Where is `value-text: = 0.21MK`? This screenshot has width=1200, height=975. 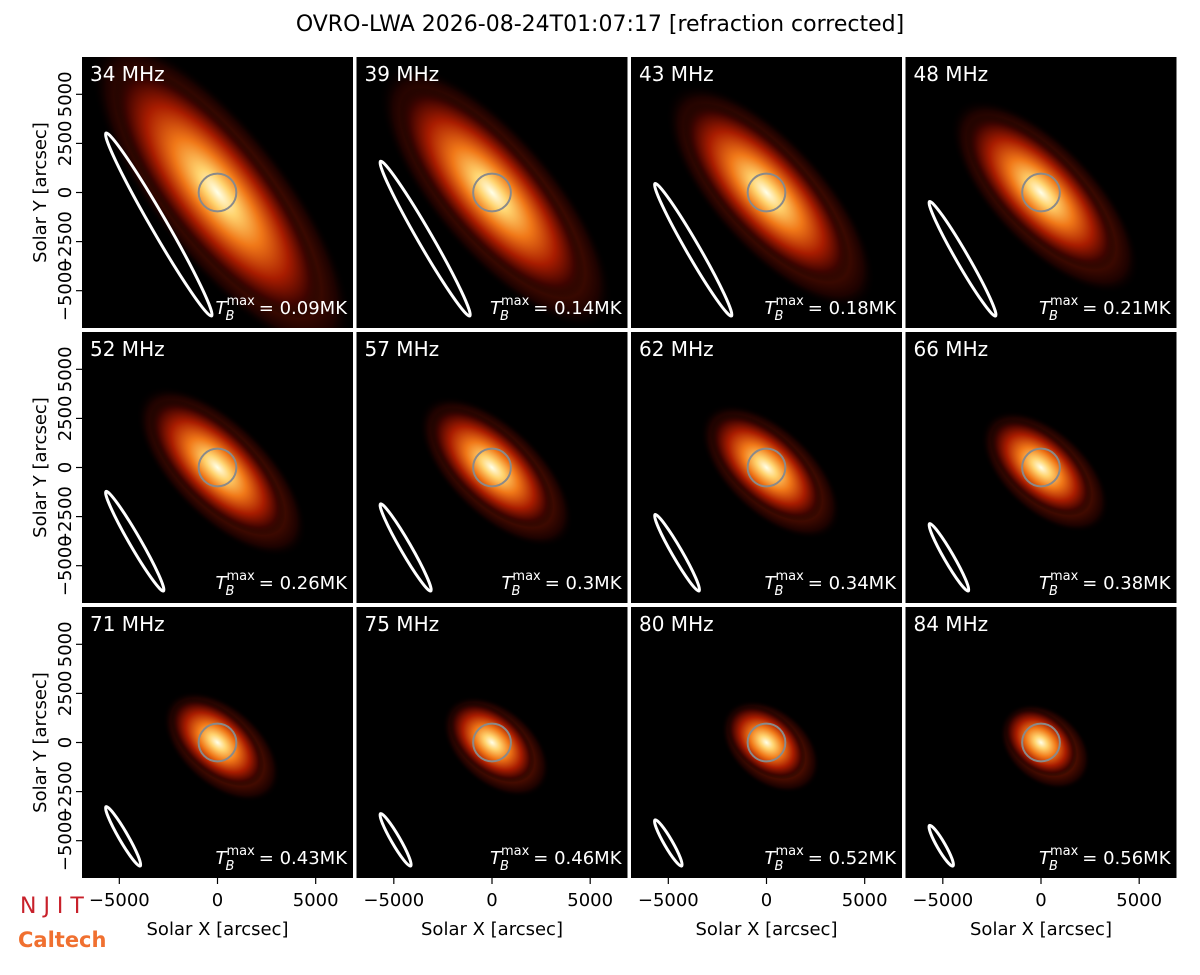
value-text: = 0.21MK is located at coordinates (1126, 308).